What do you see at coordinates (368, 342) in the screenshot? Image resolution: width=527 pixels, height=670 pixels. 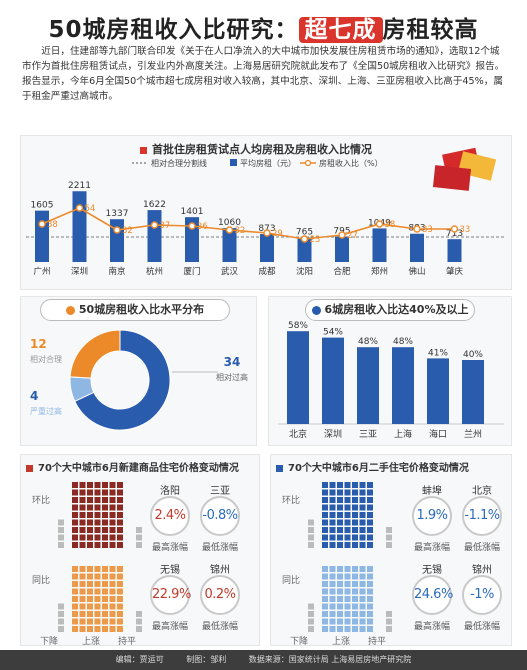 I see `bar6-value-2: 48%` at bounding box center [368, 342].